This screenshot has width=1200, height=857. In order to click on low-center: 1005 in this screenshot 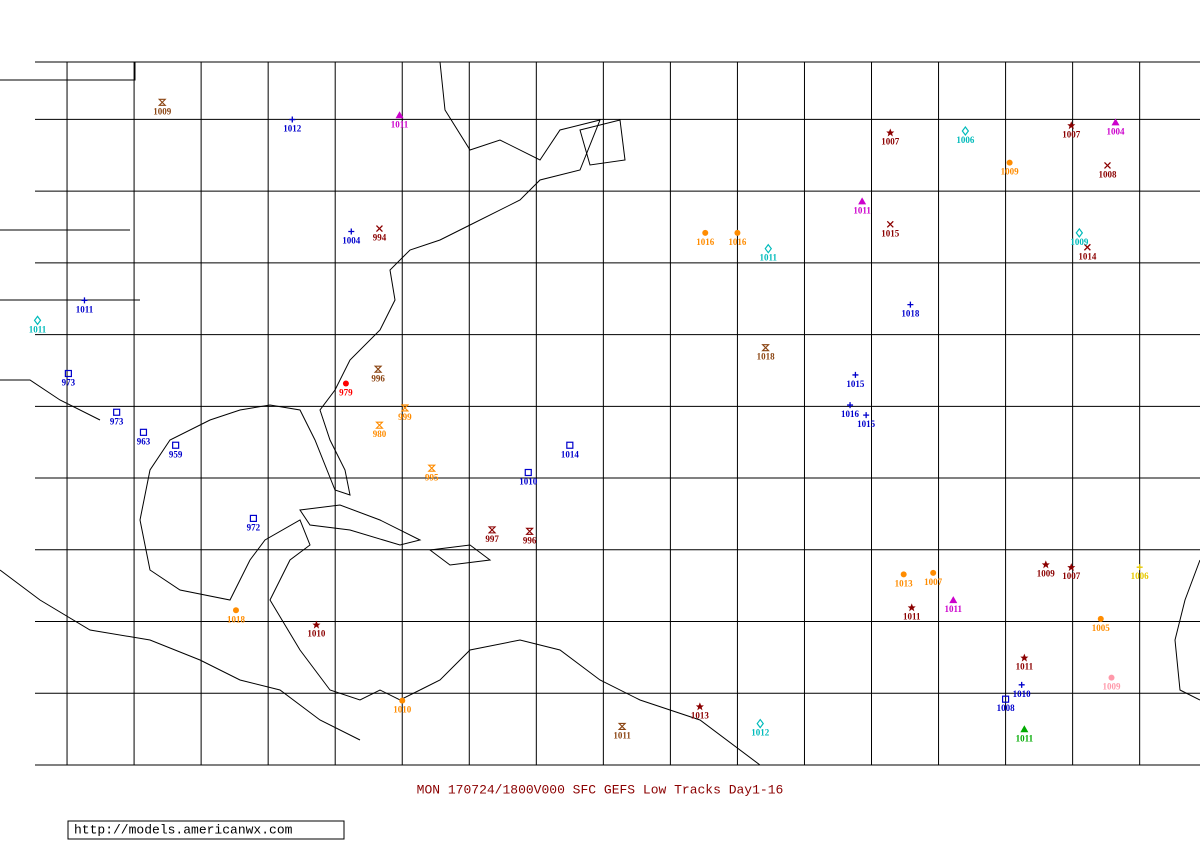, I will do `click(1101, 624)`.